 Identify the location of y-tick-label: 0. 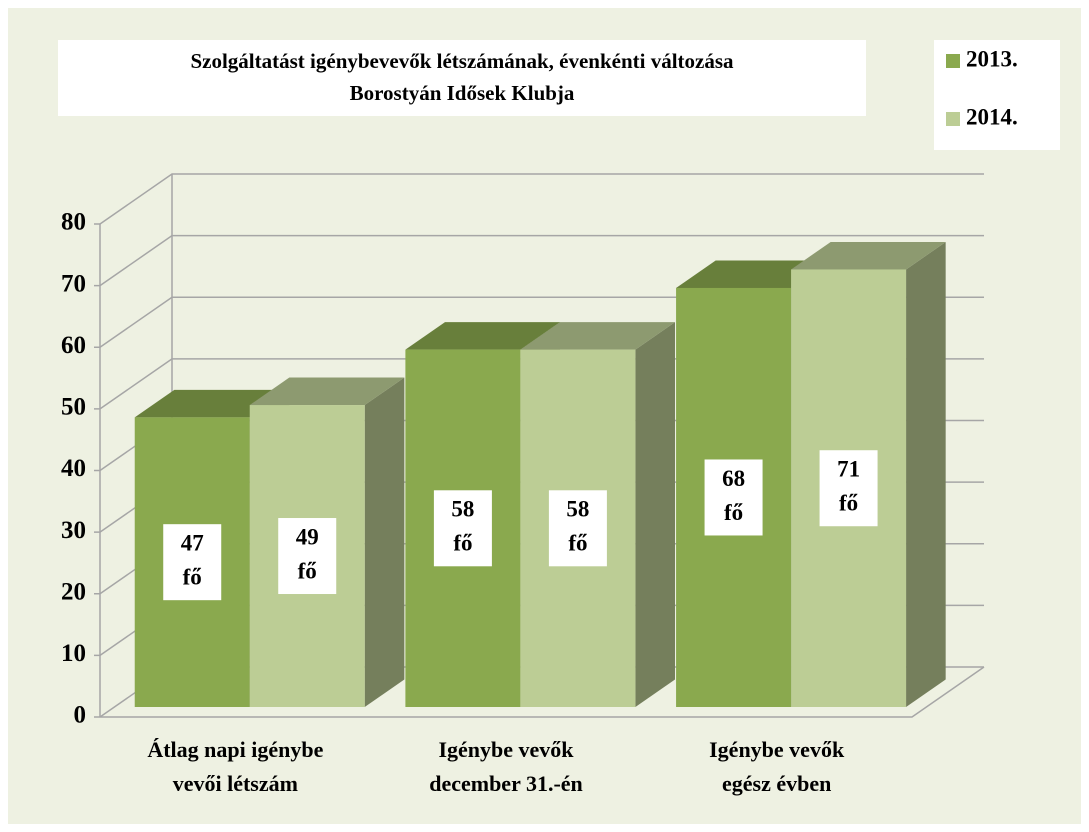
(80, 715).